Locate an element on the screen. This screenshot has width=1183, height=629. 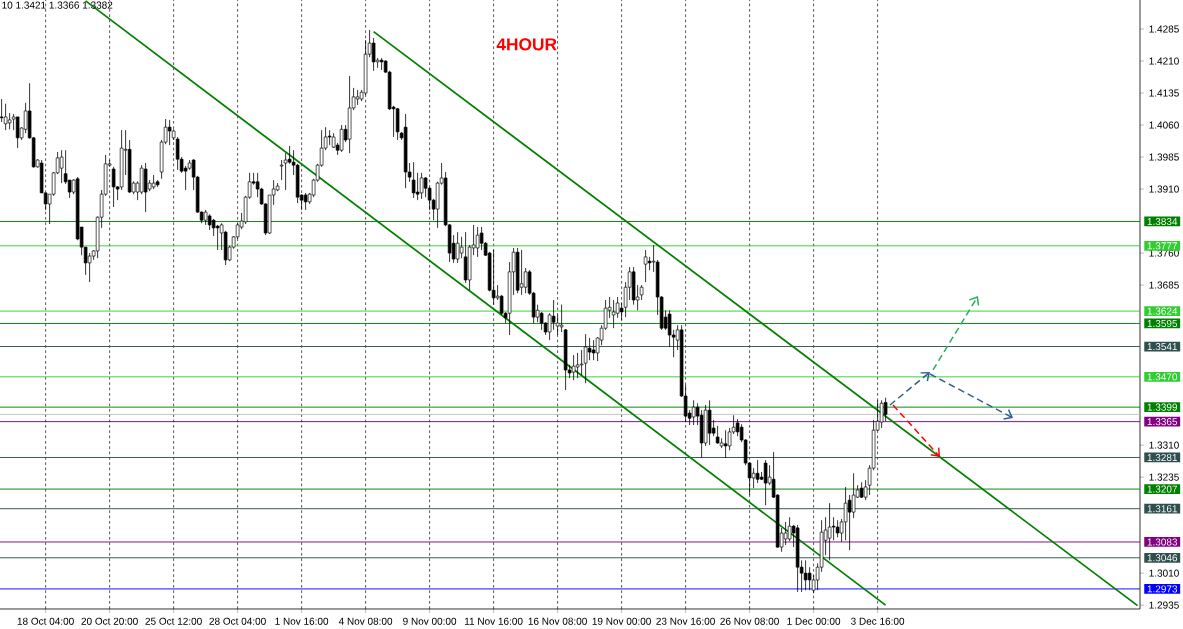
x-tick-label: 20 Oct 20:00 is located at coordinates (109, 621).